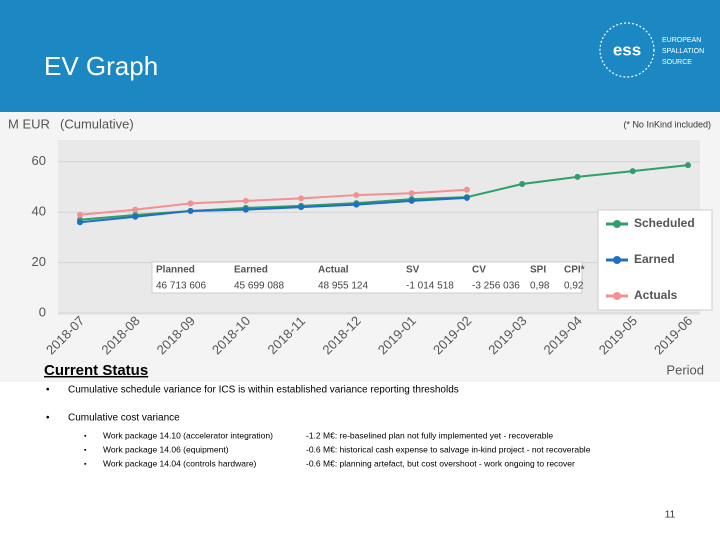  What do you see at coordinates (39, 211) in the screenshot?
I see `y-tick-label: 40` at bounding box center [39, 211].